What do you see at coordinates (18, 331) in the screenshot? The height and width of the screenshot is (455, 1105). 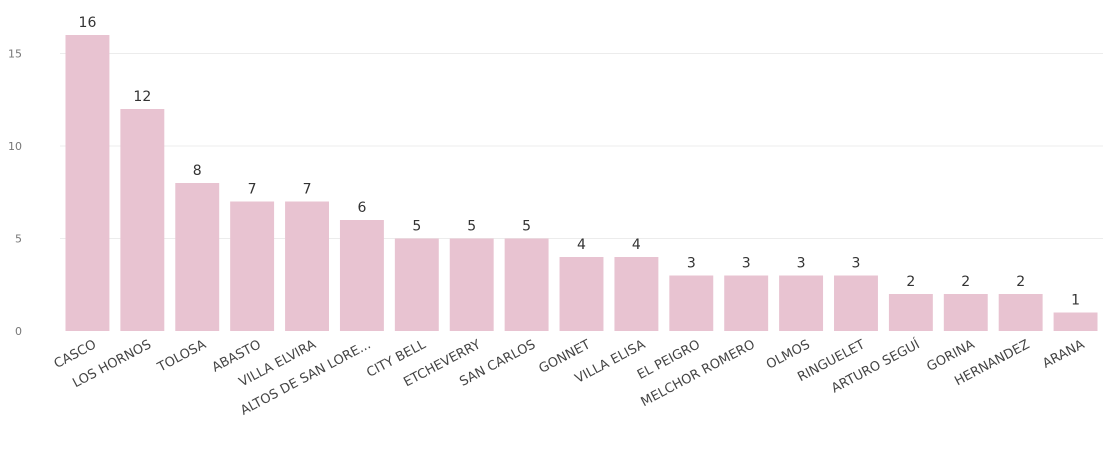 I see `y-tick-label: 0` at bounding box center [18, 331].